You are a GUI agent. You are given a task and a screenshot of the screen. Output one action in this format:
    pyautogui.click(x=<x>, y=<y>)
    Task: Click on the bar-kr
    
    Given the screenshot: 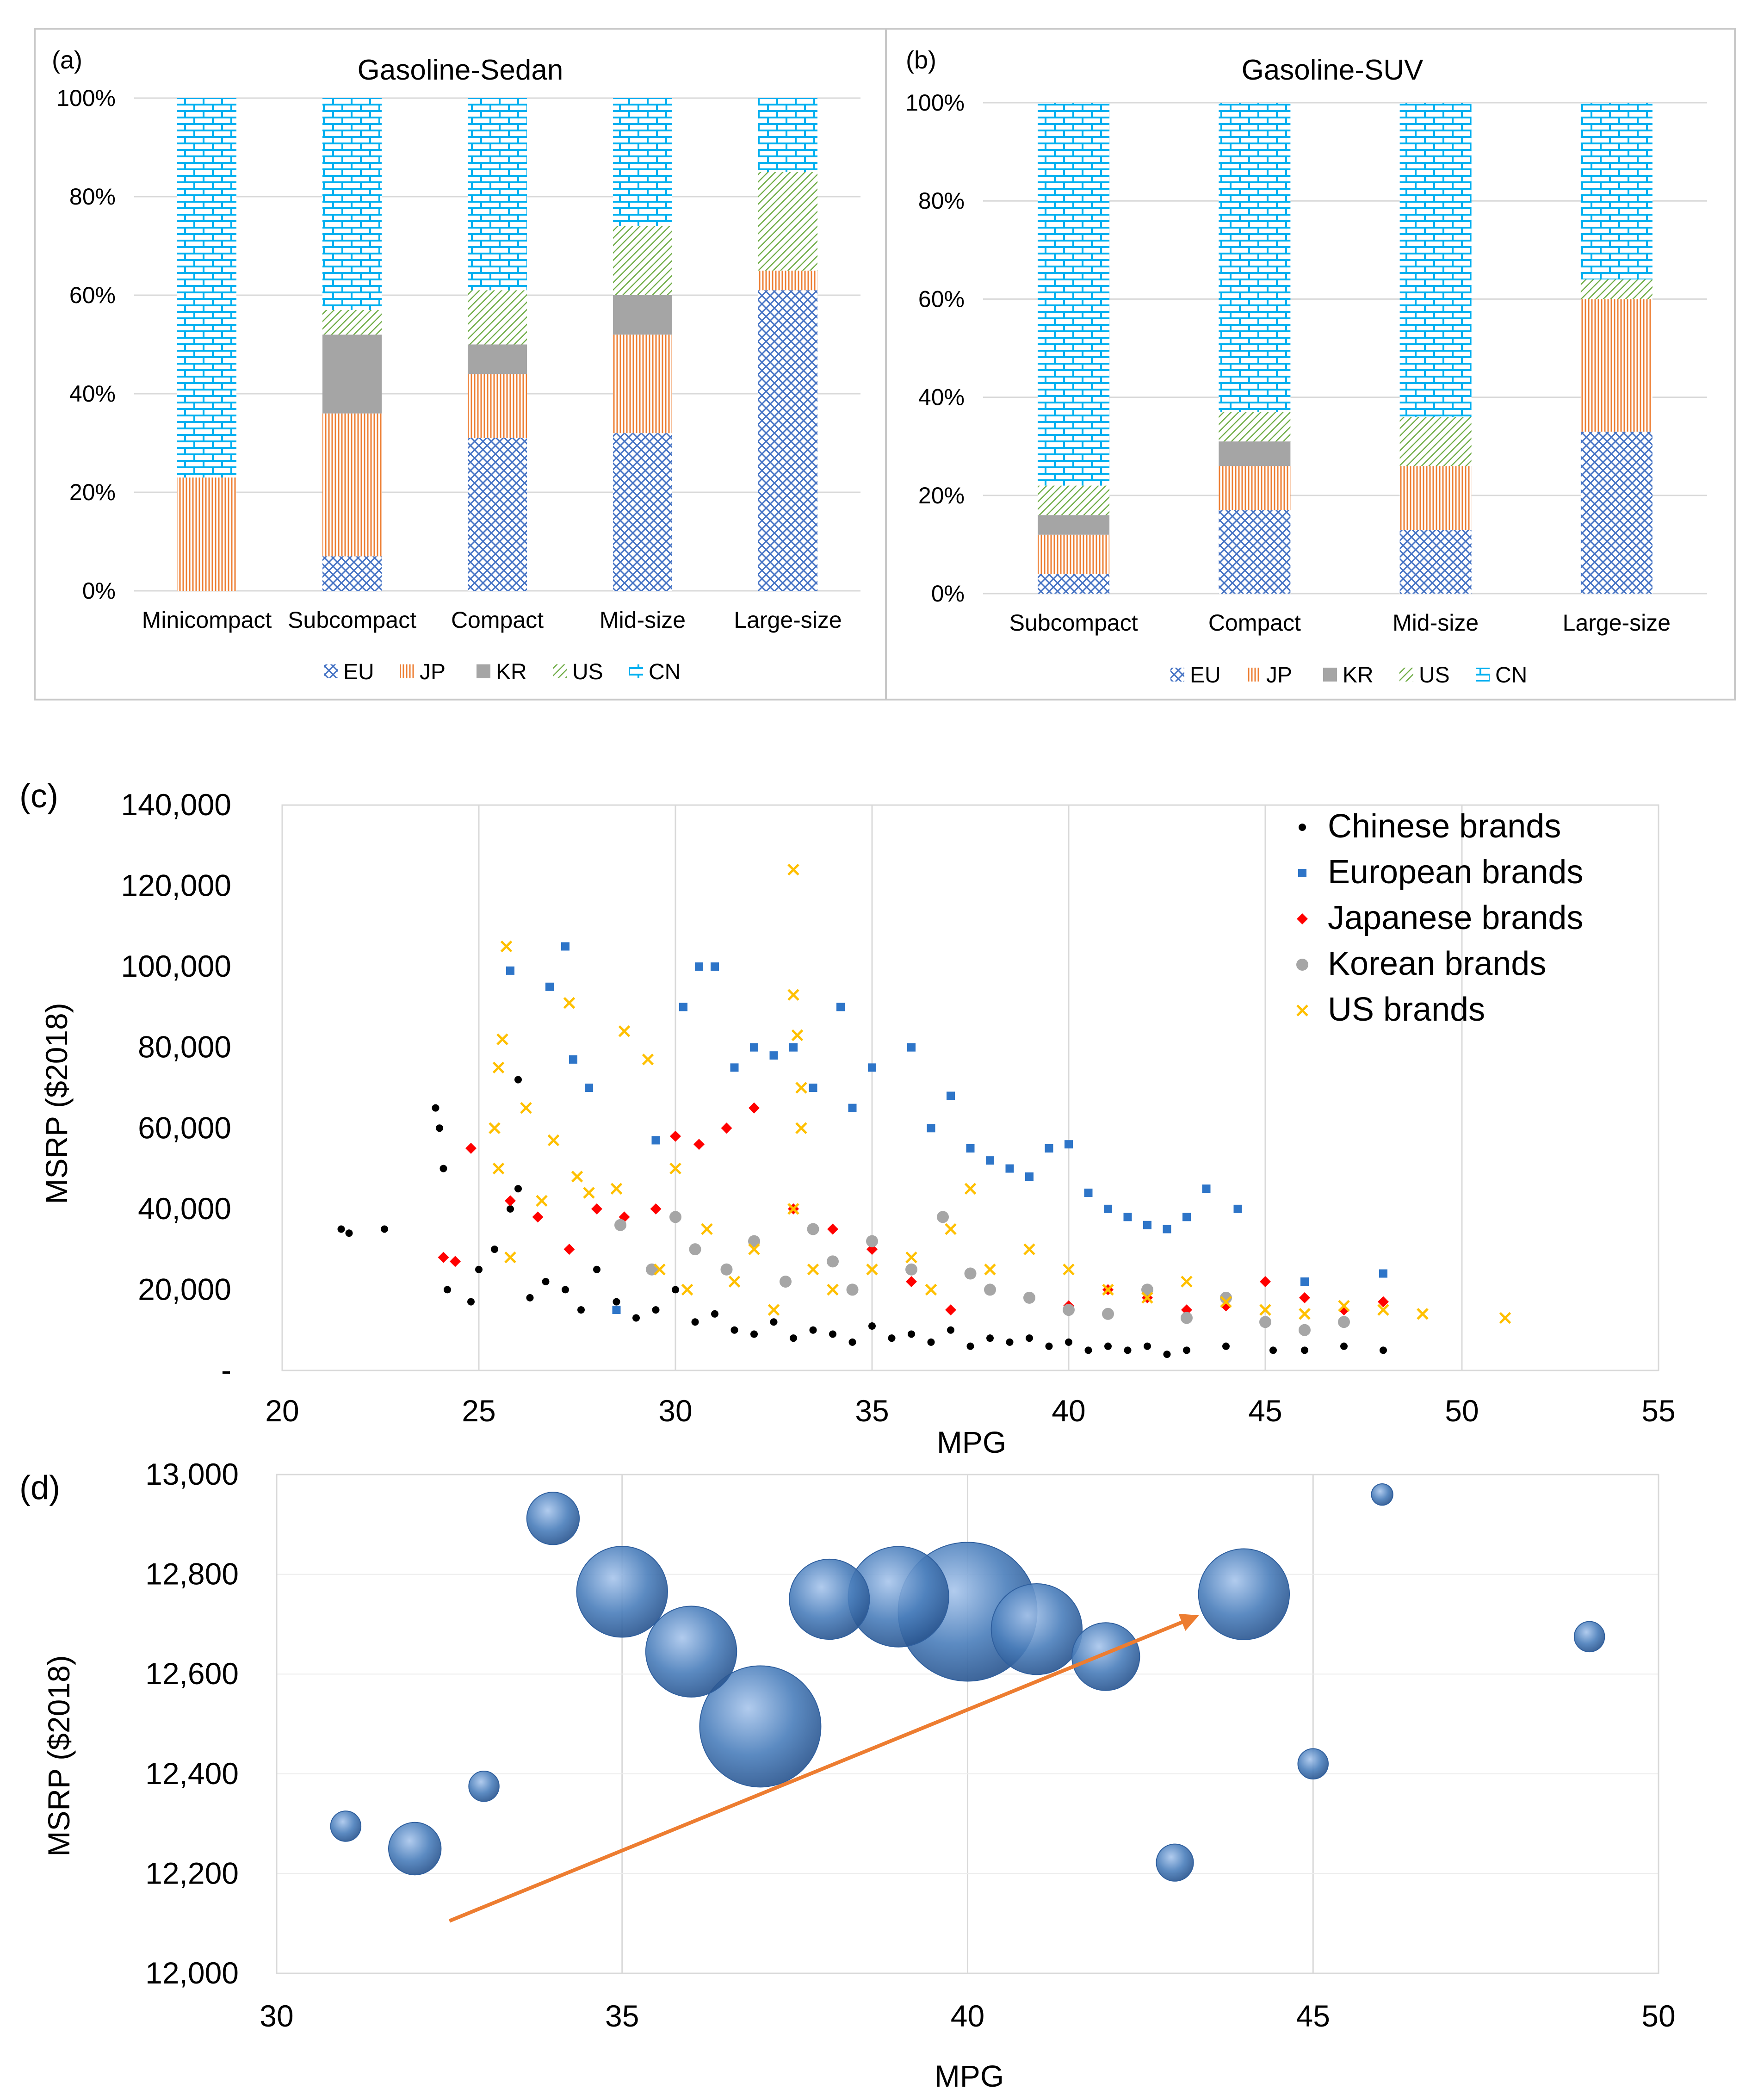 What is the action you would take?
    pyautogui.click(x=352, y=374)
    